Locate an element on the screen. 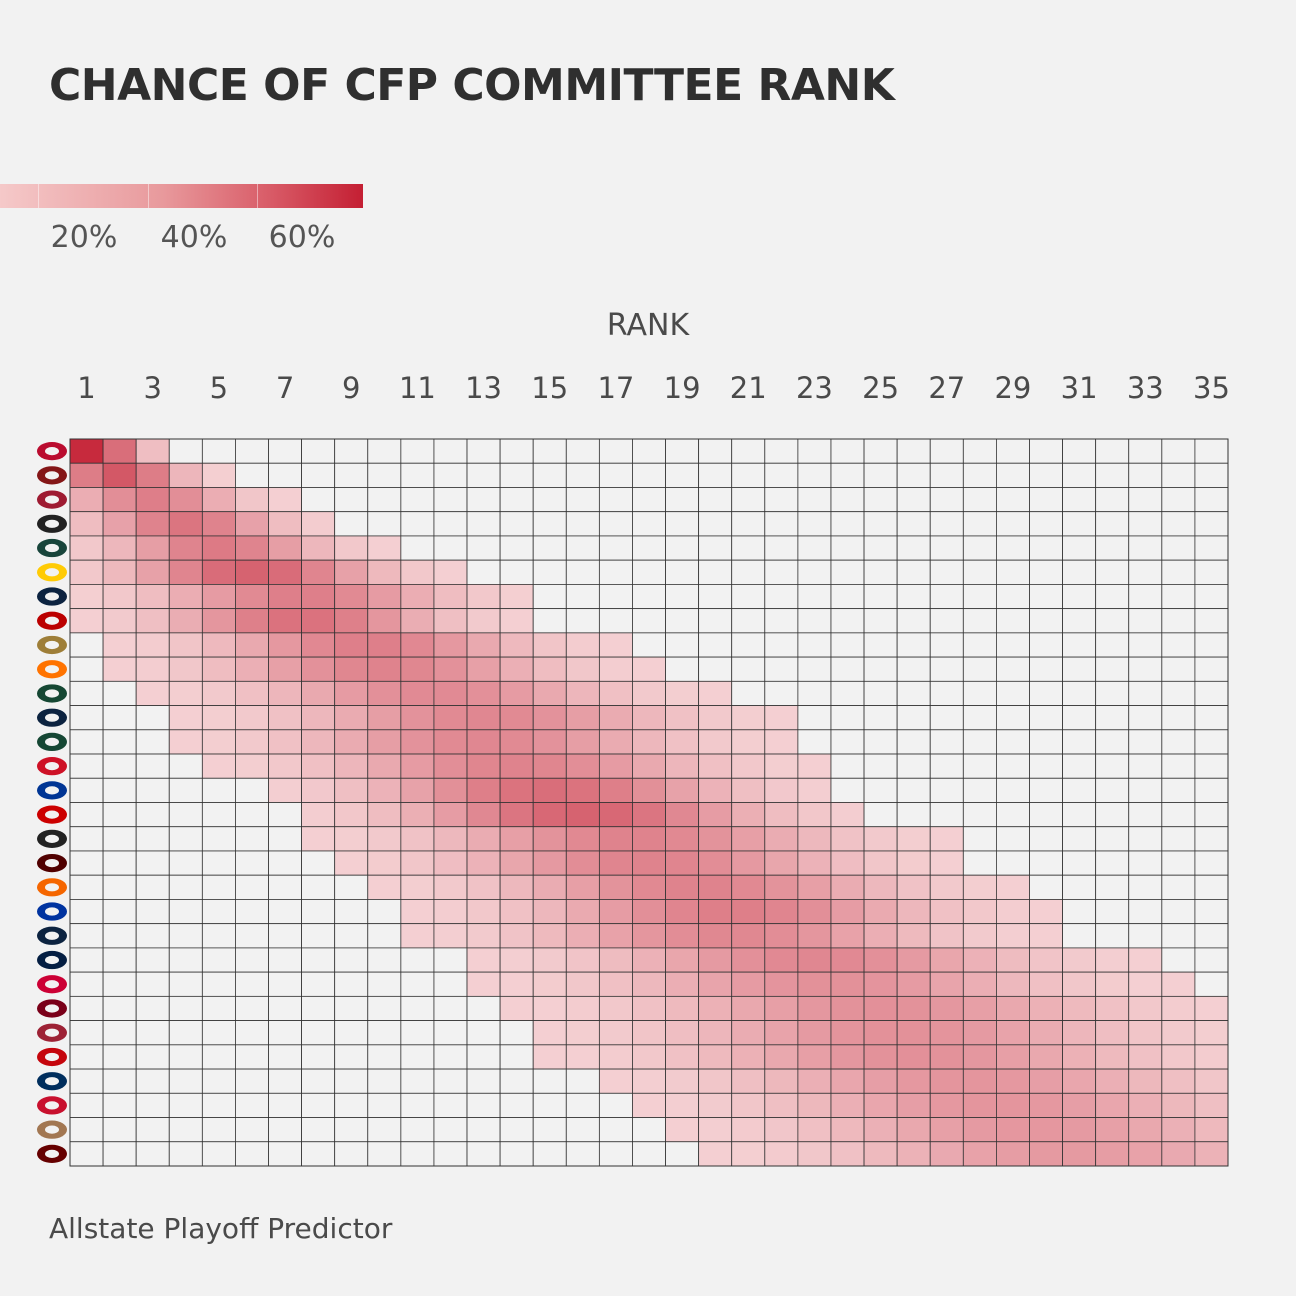 Image resolution: width=1296 pixels, height=1296 pixels. x-tick-label: 31 is located at coordinates (1079, 388).